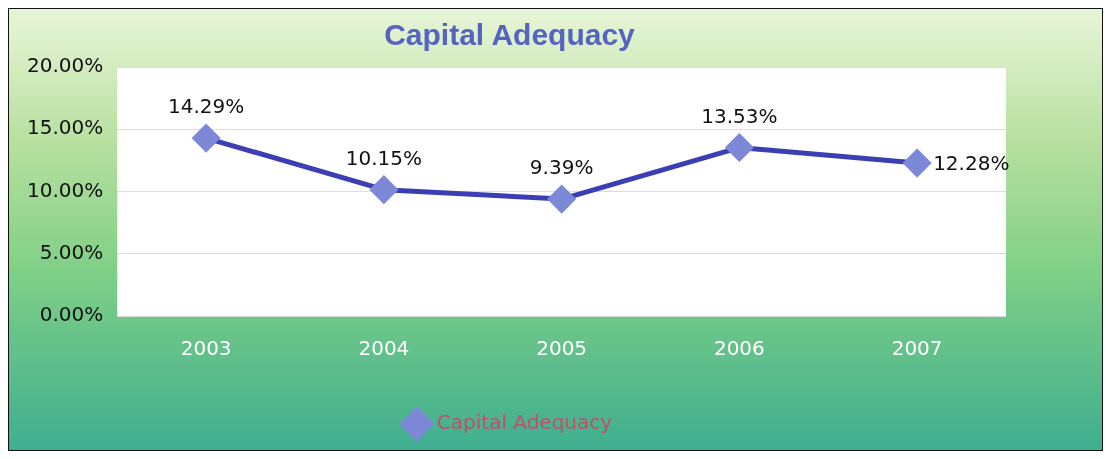 The width and height of the screenshot is (1111, 459). Describe the element at coordinates (71, 251) in the screenshot. I see `y-tick-label: 5.00%` at that location.